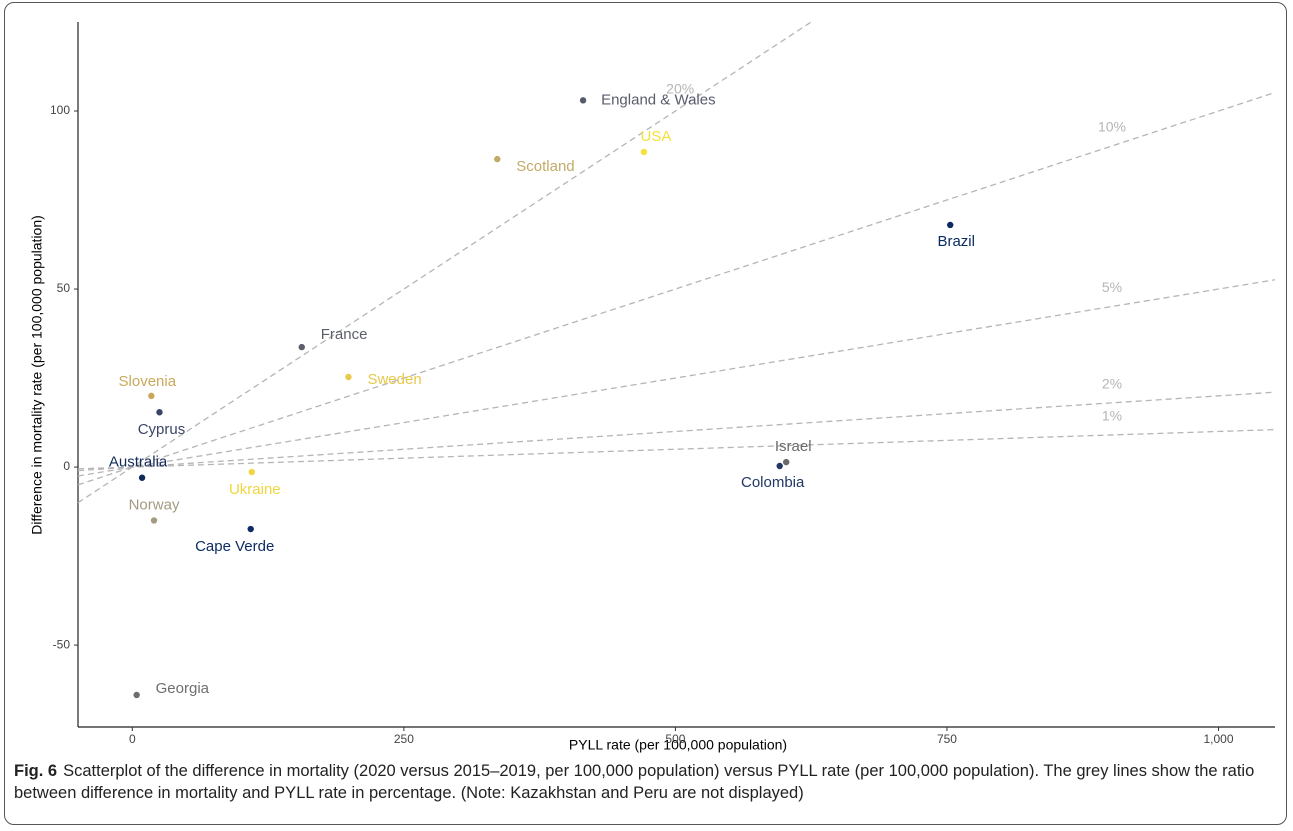 The image size is (1293, 831). What do you see at coordinates (793, 446) in the screenshot?
I see `point-label: Israel` at bounding box center [793, 446].